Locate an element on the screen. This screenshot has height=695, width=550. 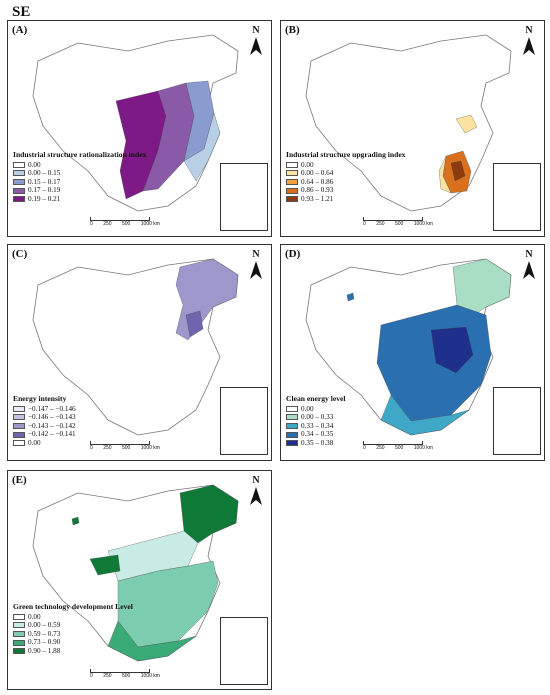
legend-item: 0.35 – 0.38 is located at coordinates (315, 443).